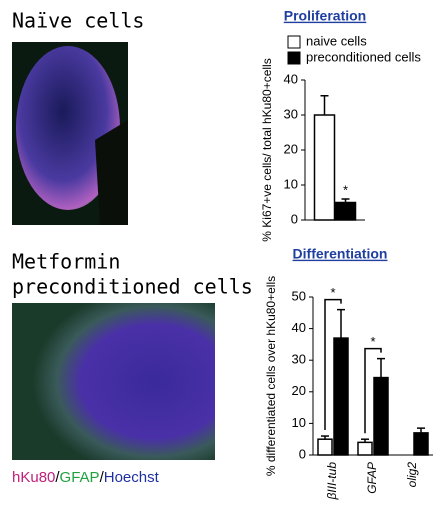 This screenshot has height=510, width=446. What do you see at coordinates (325, 16) in the screenshot?
I see `chart-title: Proliferation` at bounding box center [325, 16].